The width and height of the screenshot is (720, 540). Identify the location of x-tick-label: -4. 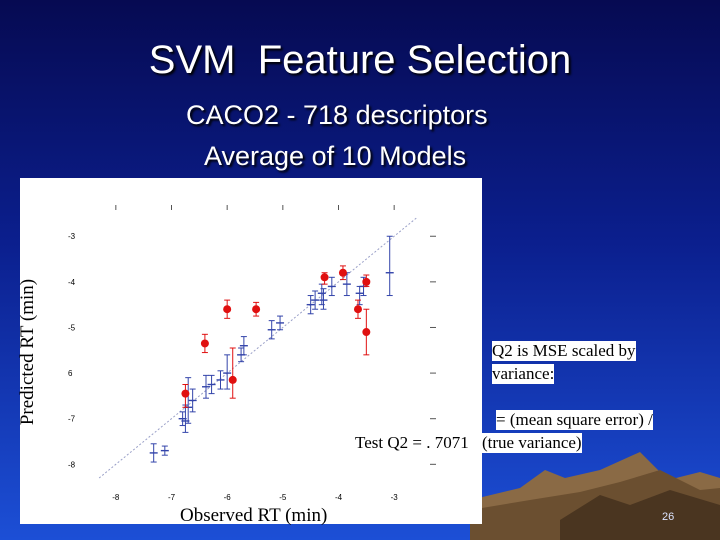
(339, 497).